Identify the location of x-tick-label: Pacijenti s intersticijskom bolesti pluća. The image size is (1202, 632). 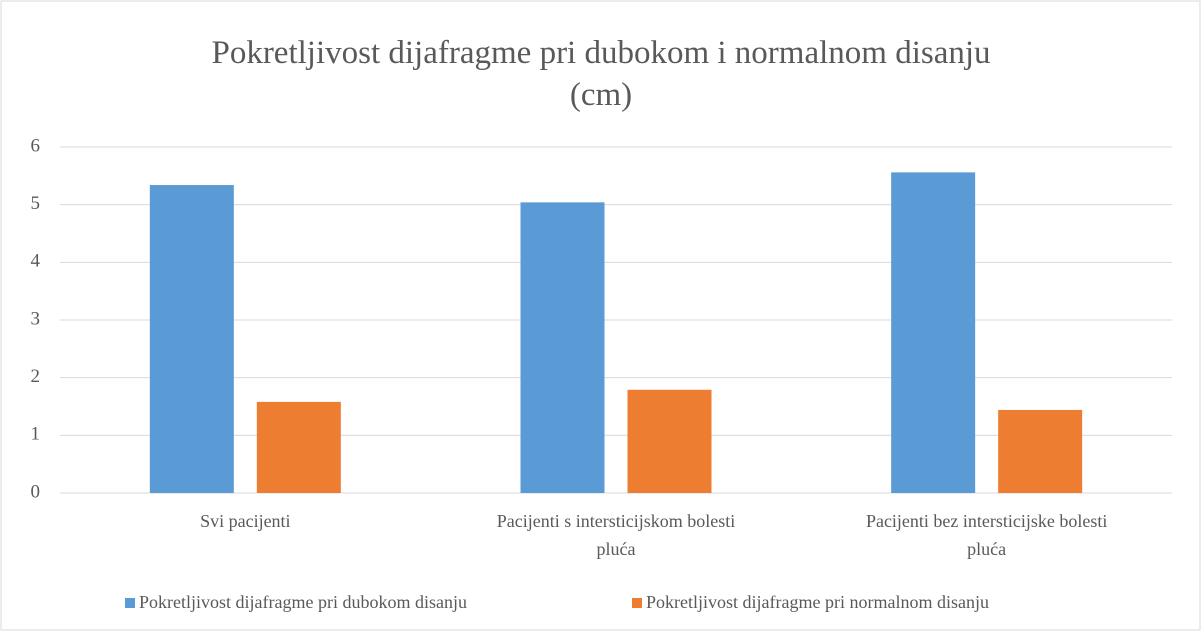
(616, 535).